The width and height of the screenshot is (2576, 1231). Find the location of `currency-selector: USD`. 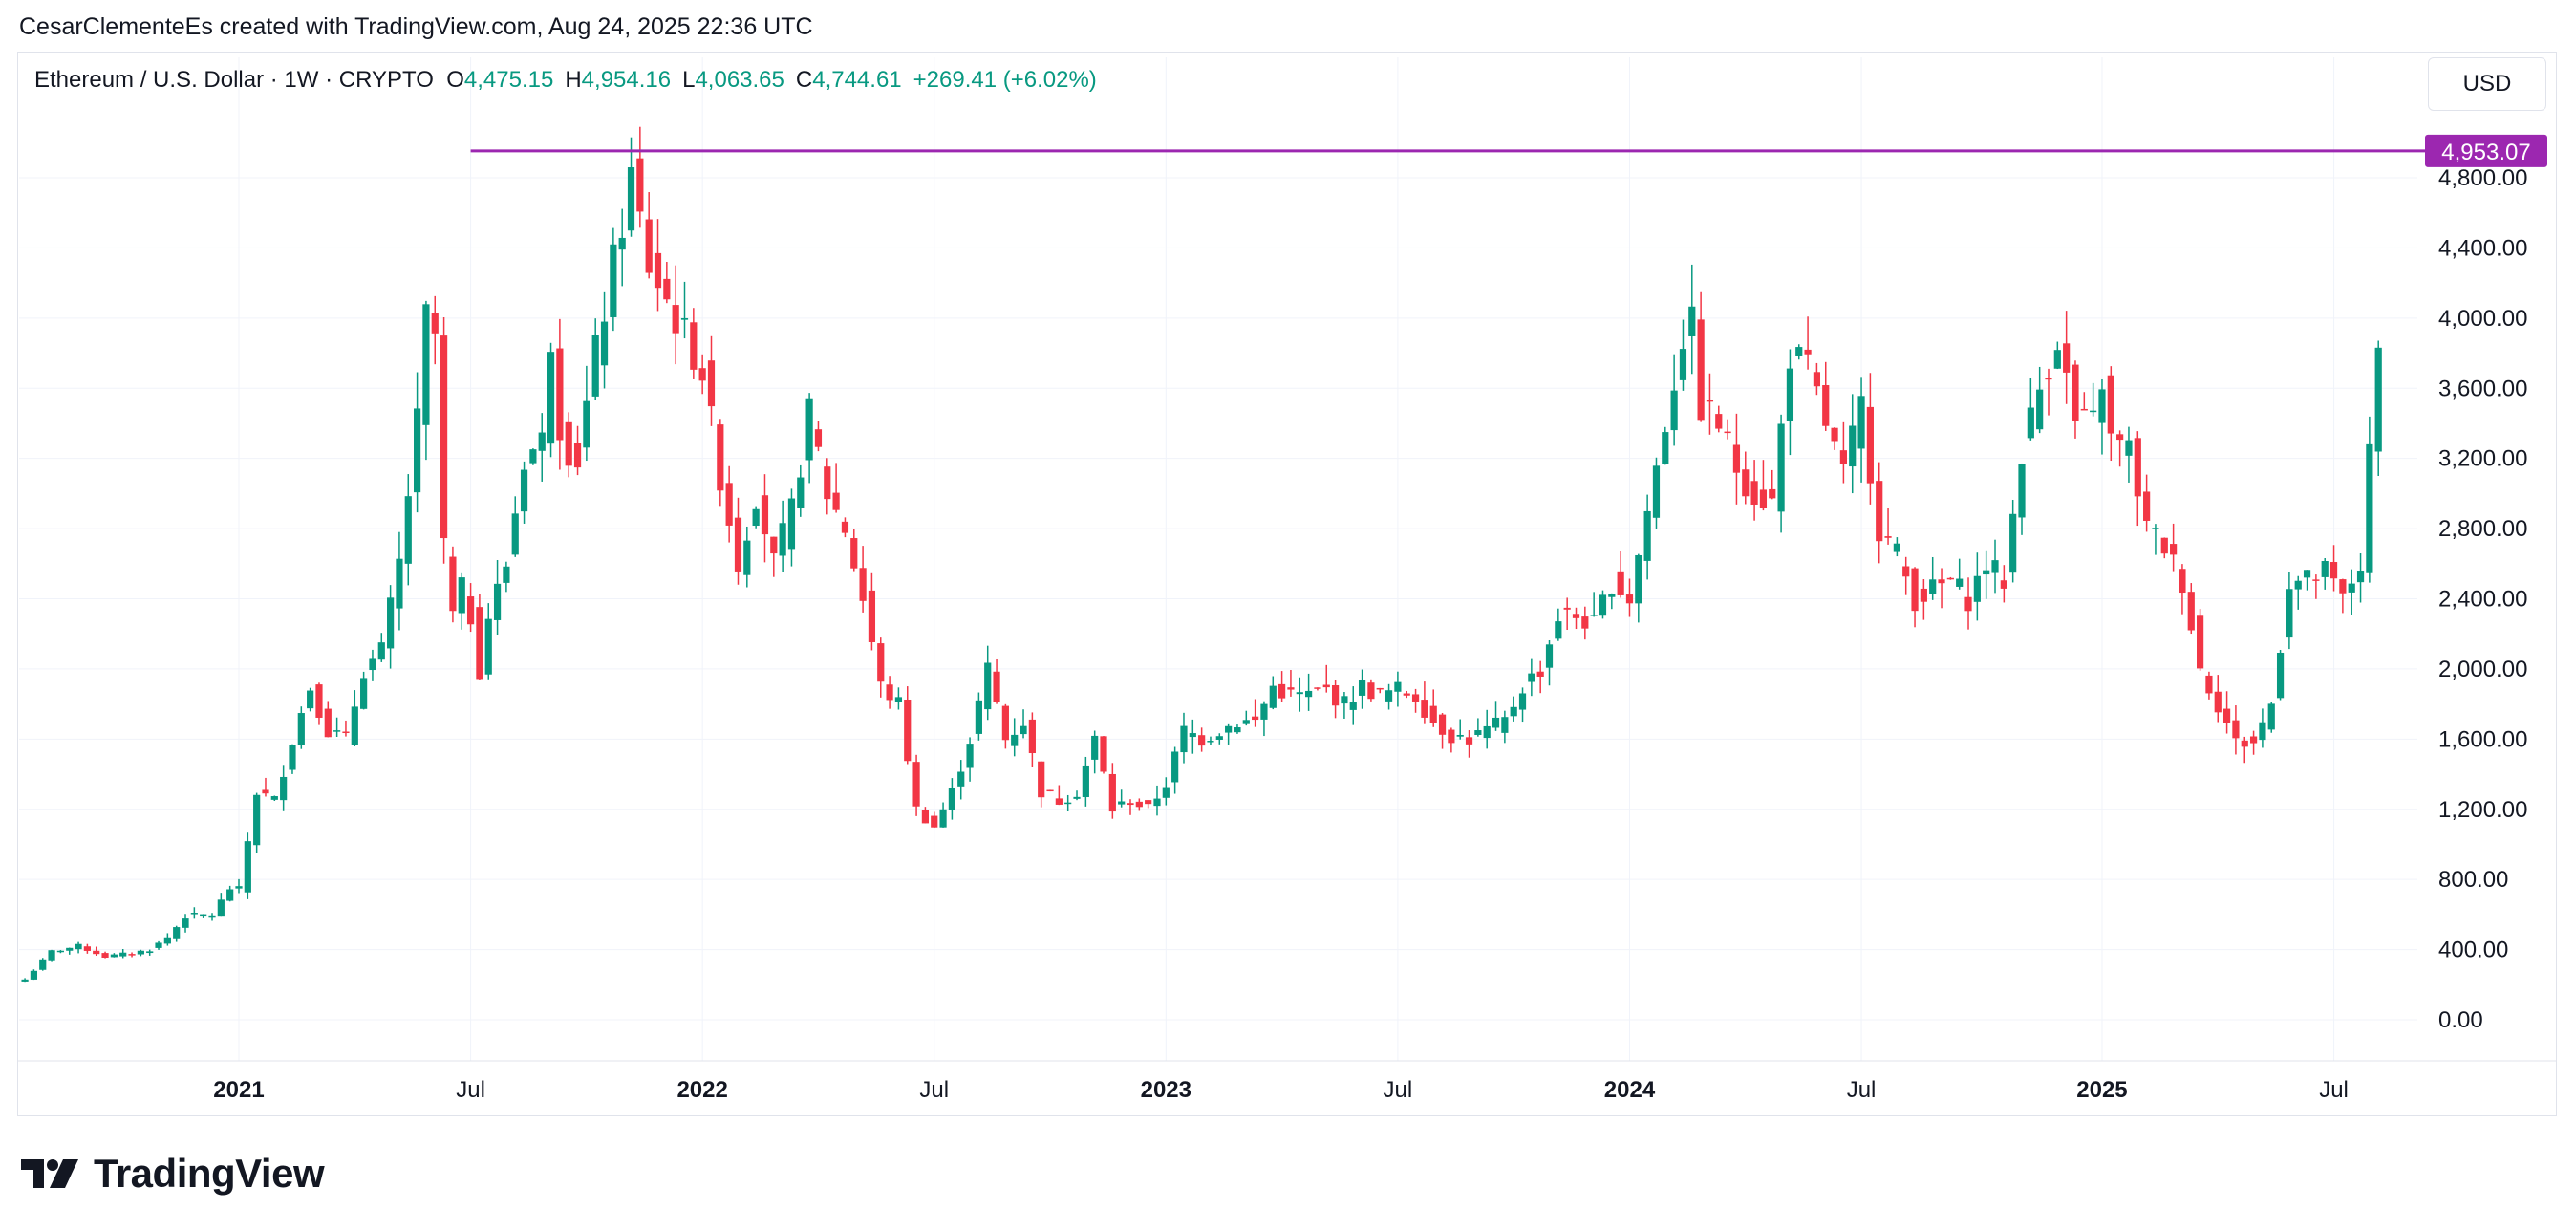

currency-selector: USD is located at coordinates (2487, 84).